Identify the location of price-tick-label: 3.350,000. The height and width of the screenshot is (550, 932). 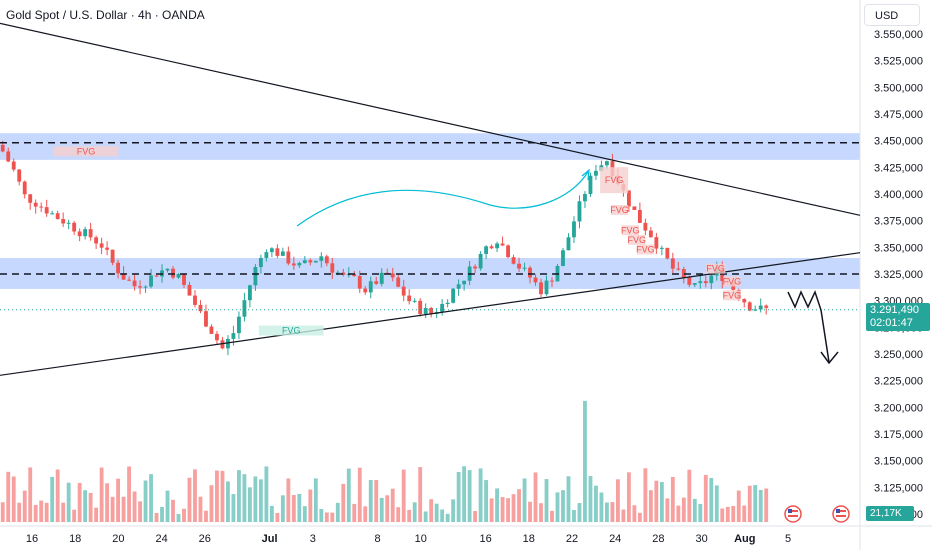
(898, 248).